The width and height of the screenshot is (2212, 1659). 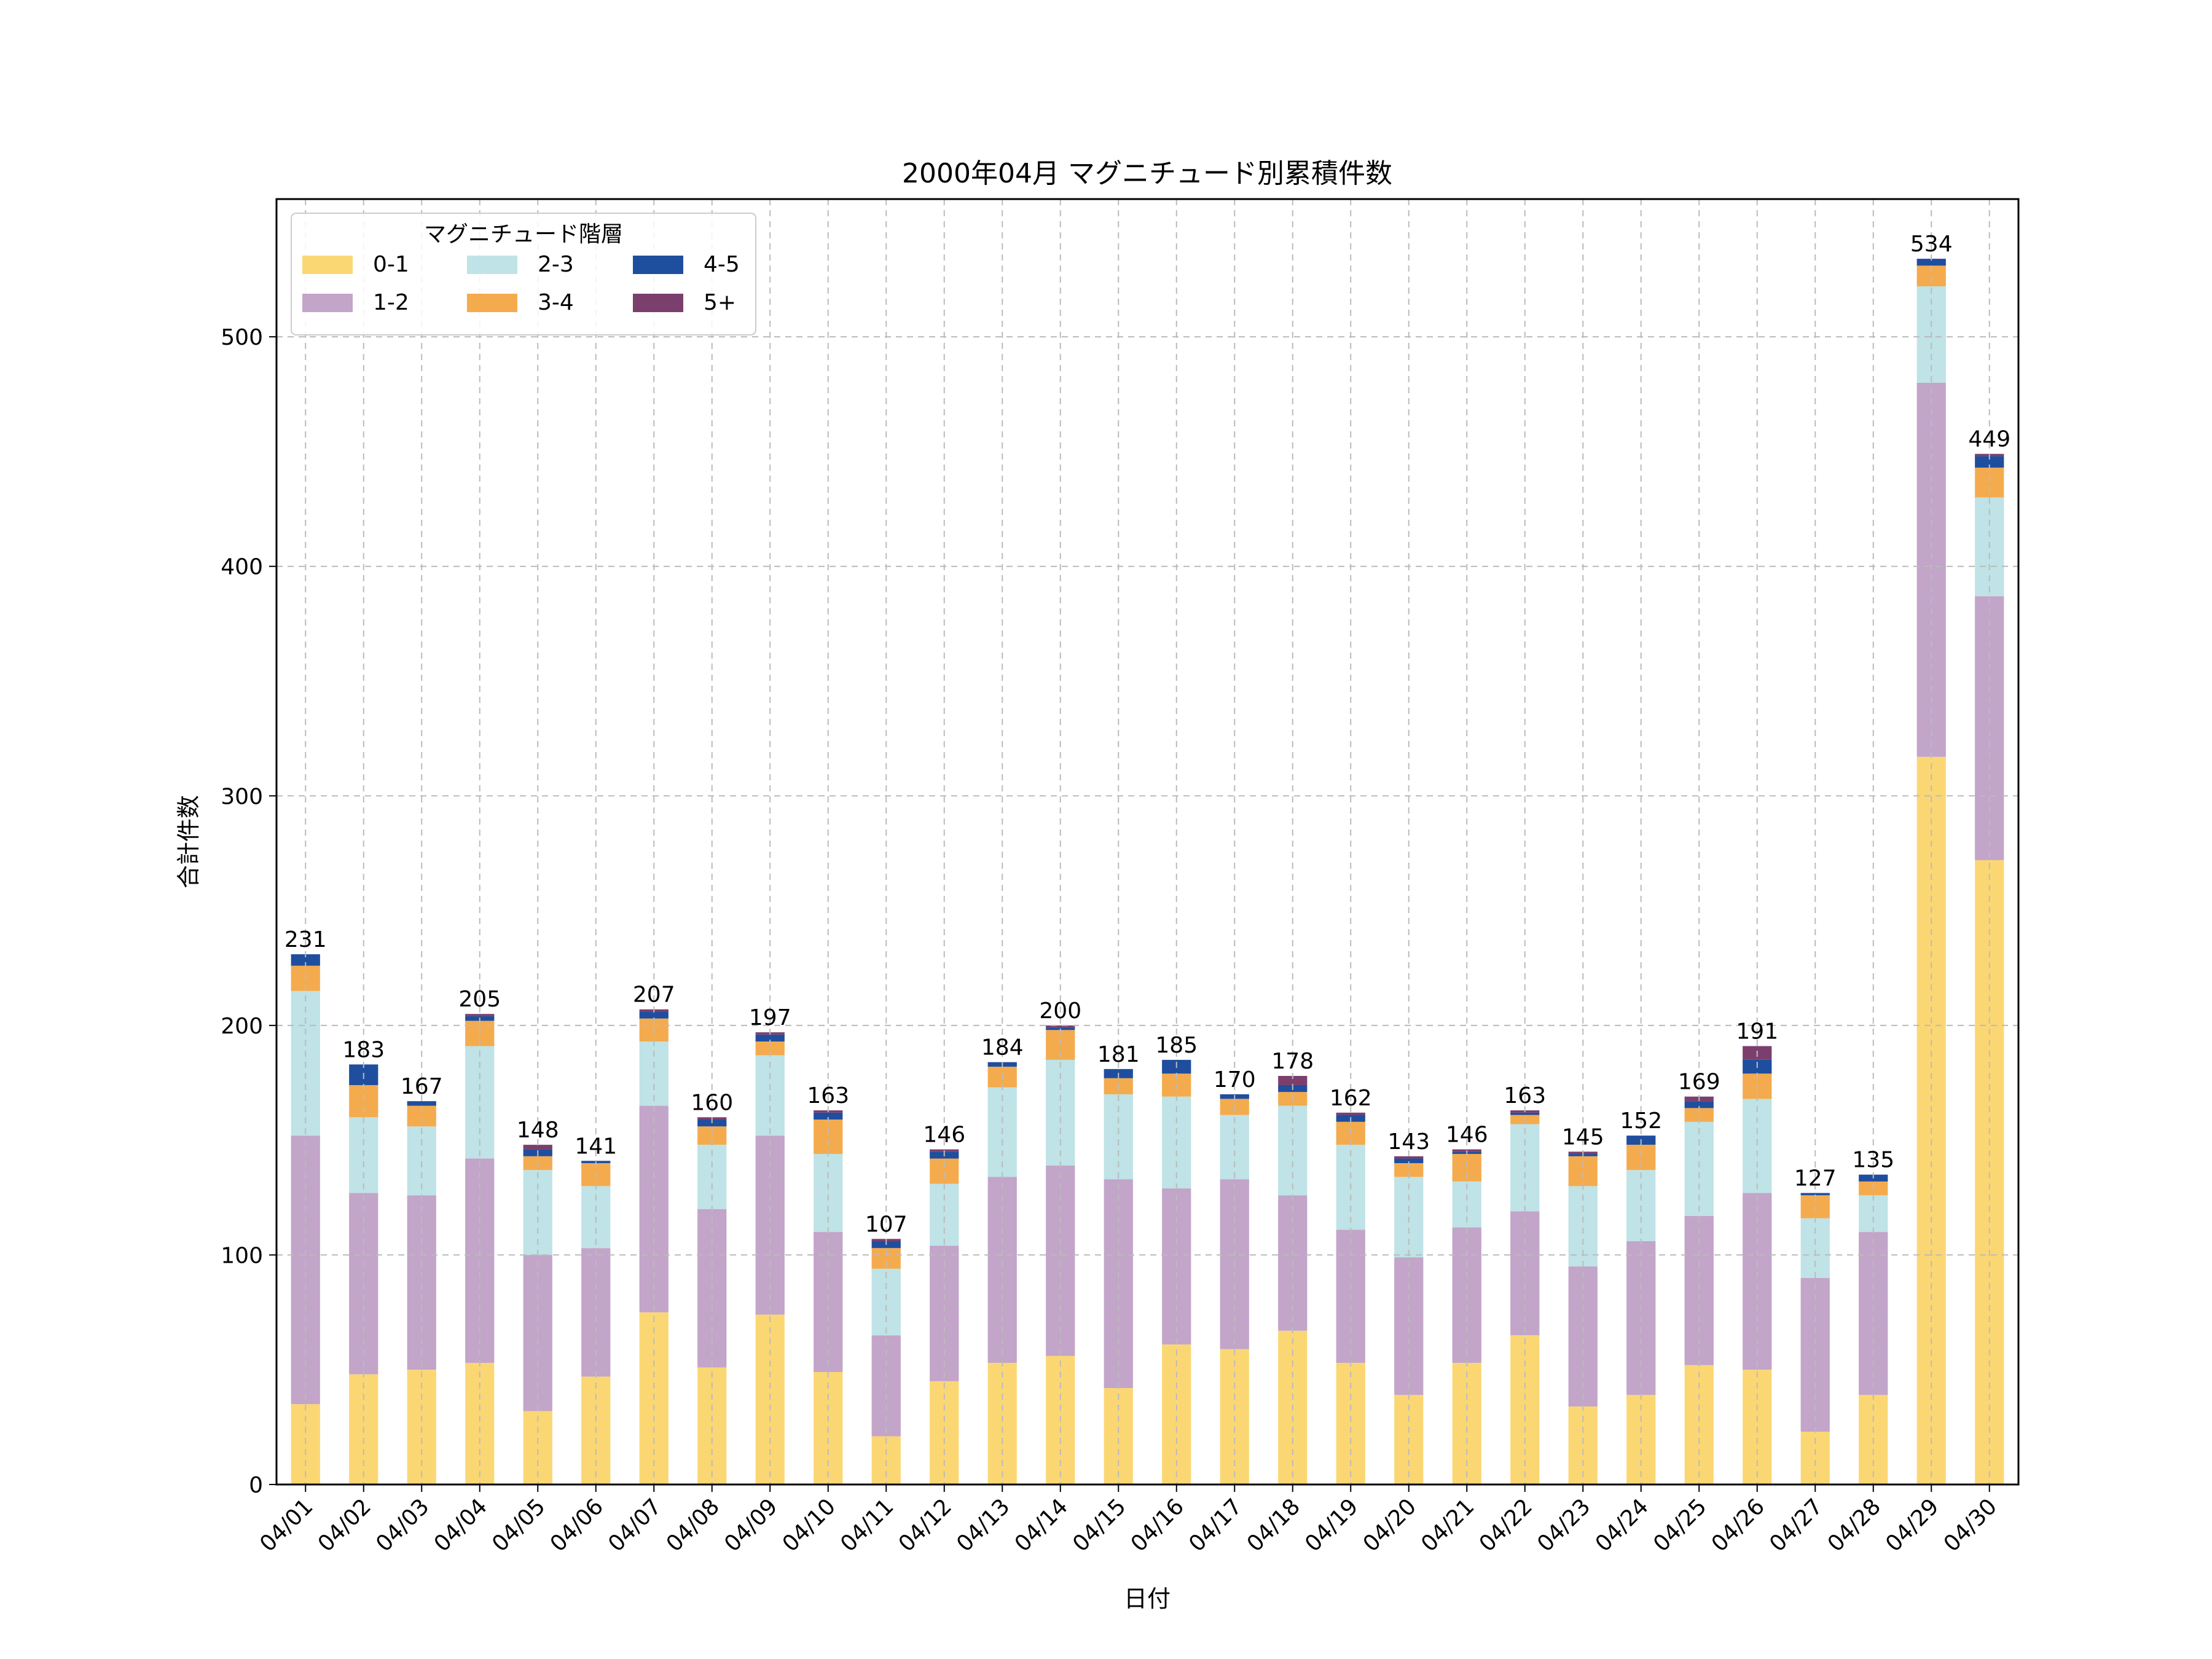 I want to click on y-tick-label: 400, so click(x=242, y=567).